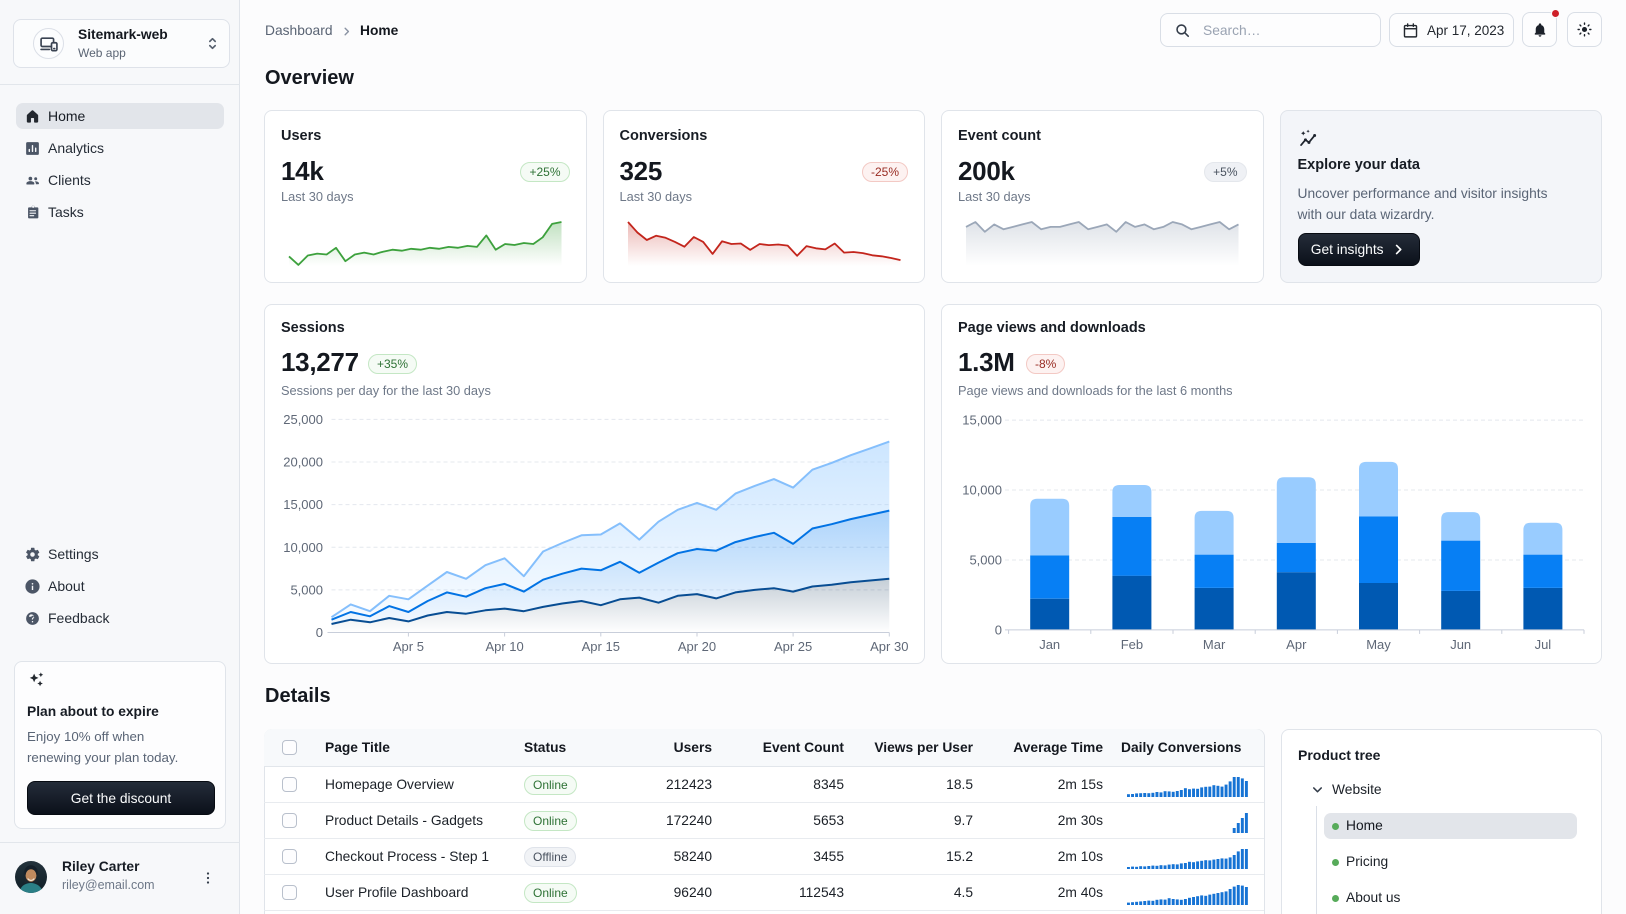  What do you see at coordinates (1296, 644) in the screenshot?
I see `svg-text: Apr` at bounding box center [1296, 644].